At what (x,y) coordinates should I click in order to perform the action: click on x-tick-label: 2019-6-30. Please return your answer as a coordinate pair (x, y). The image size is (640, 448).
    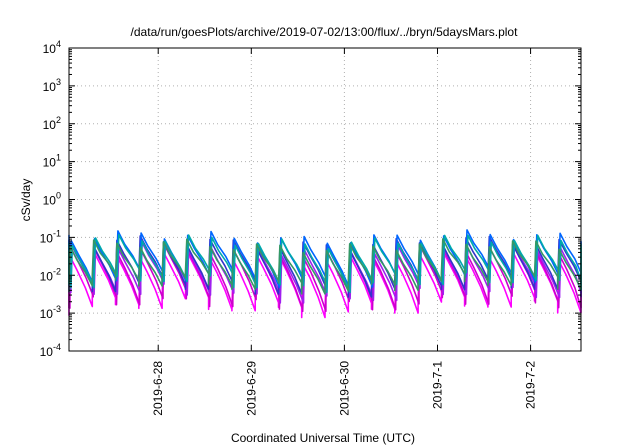
    Looking at the image, I should click on (344, 388).